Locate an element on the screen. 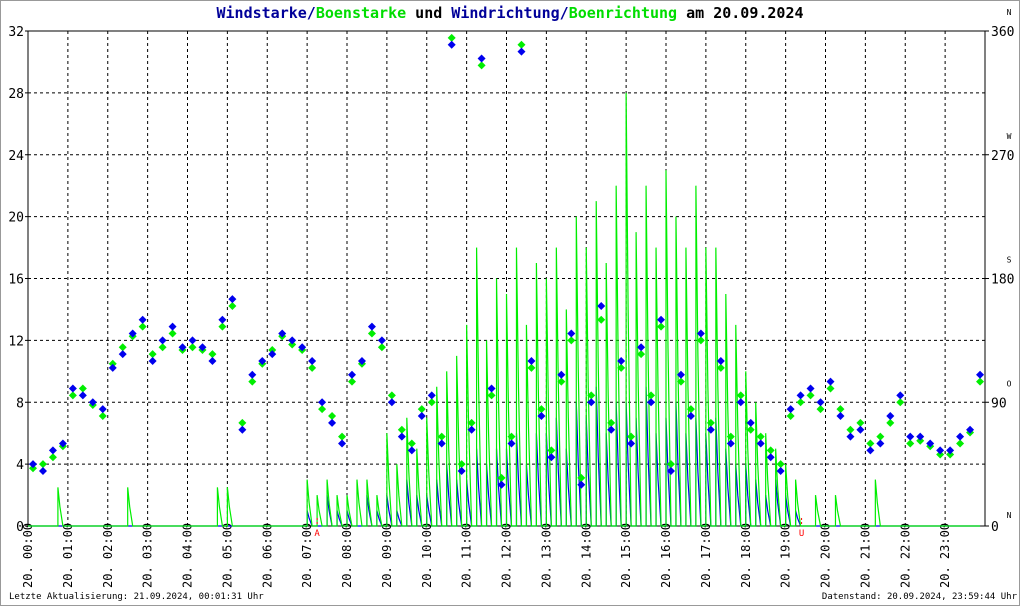 The image size is (1020, 606). compass-label: N is located at coordinates (1009, 12).